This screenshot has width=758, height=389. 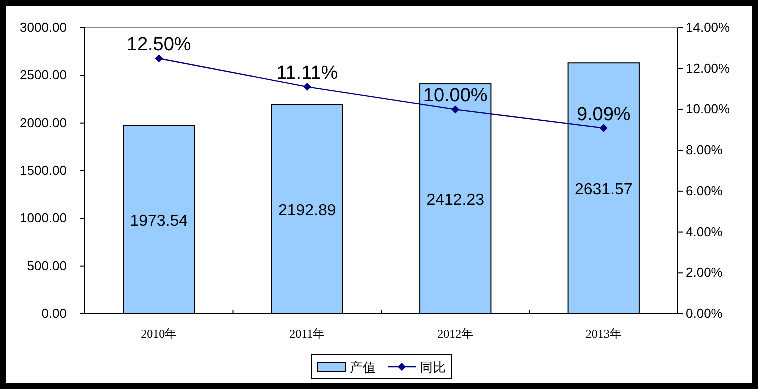 I want to click on data-label: 2631.57, so click(x=603, y=190).